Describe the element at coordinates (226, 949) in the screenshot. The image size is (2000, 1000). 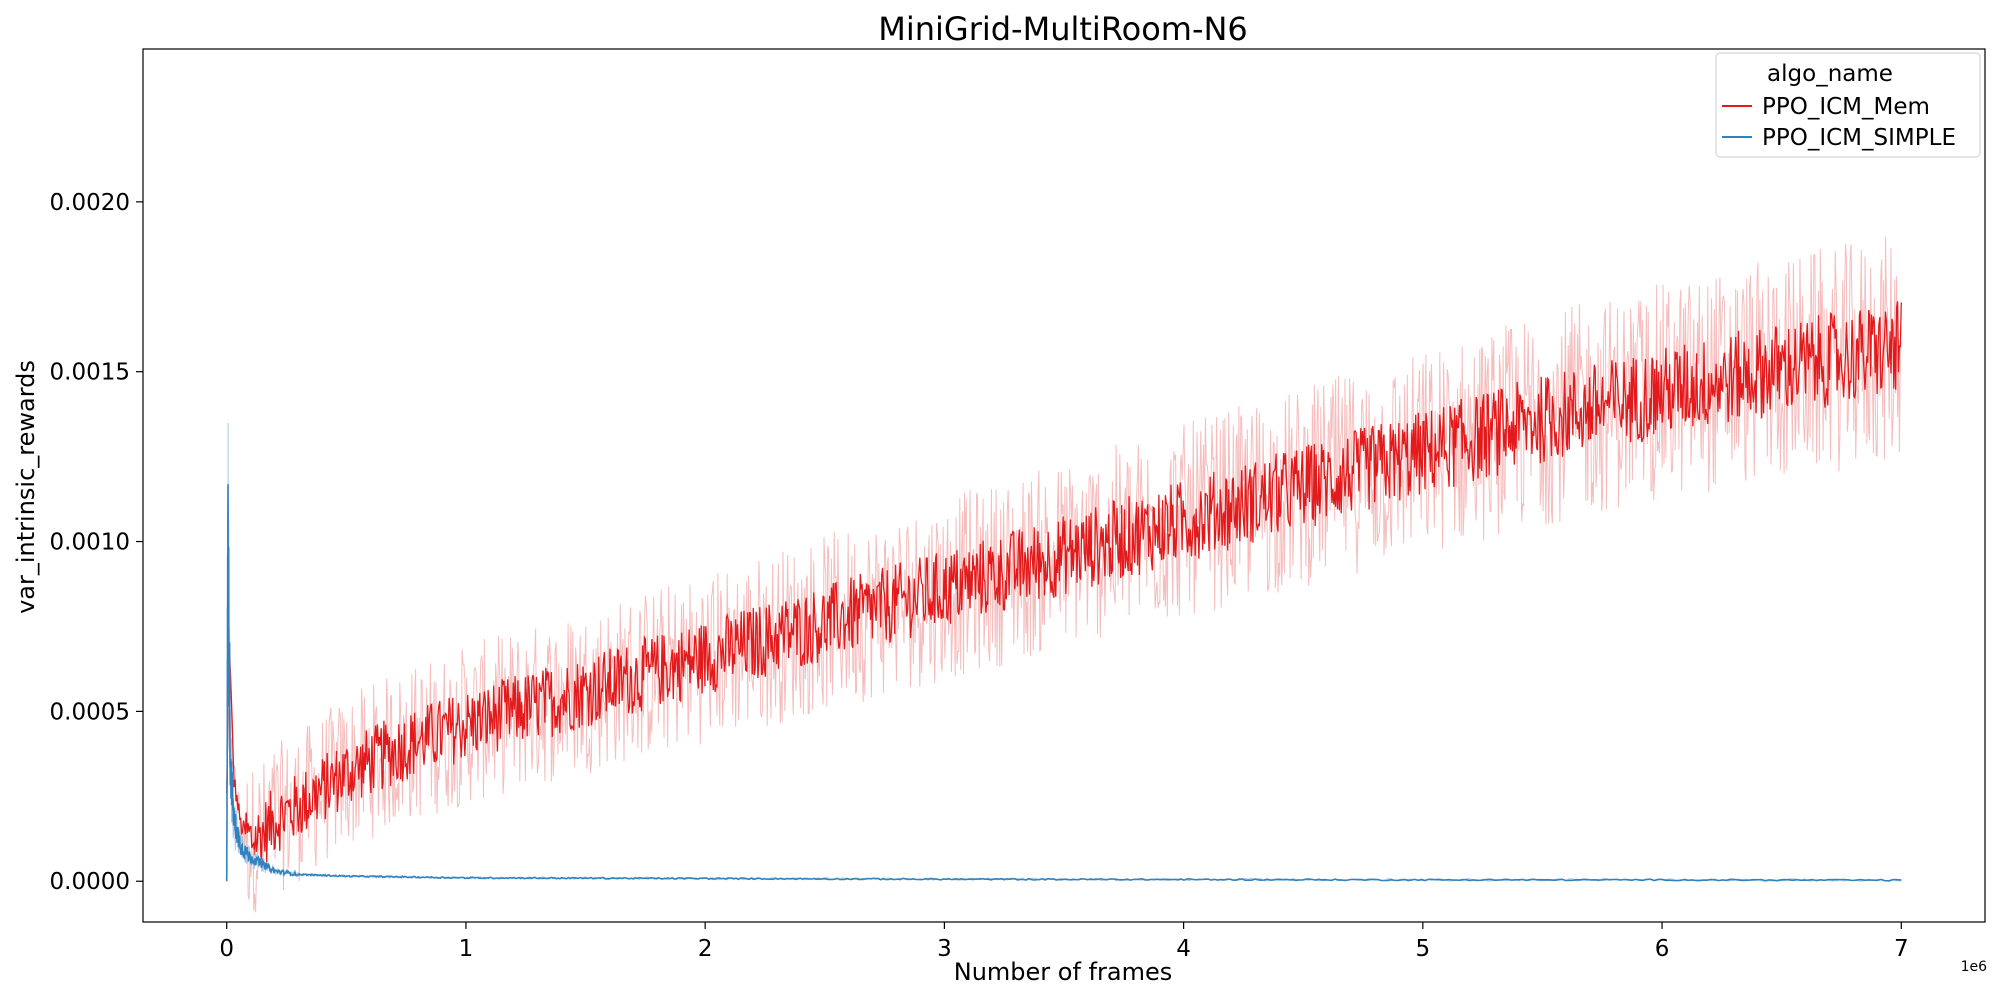
I see `x-tick-label: 0` at that location.